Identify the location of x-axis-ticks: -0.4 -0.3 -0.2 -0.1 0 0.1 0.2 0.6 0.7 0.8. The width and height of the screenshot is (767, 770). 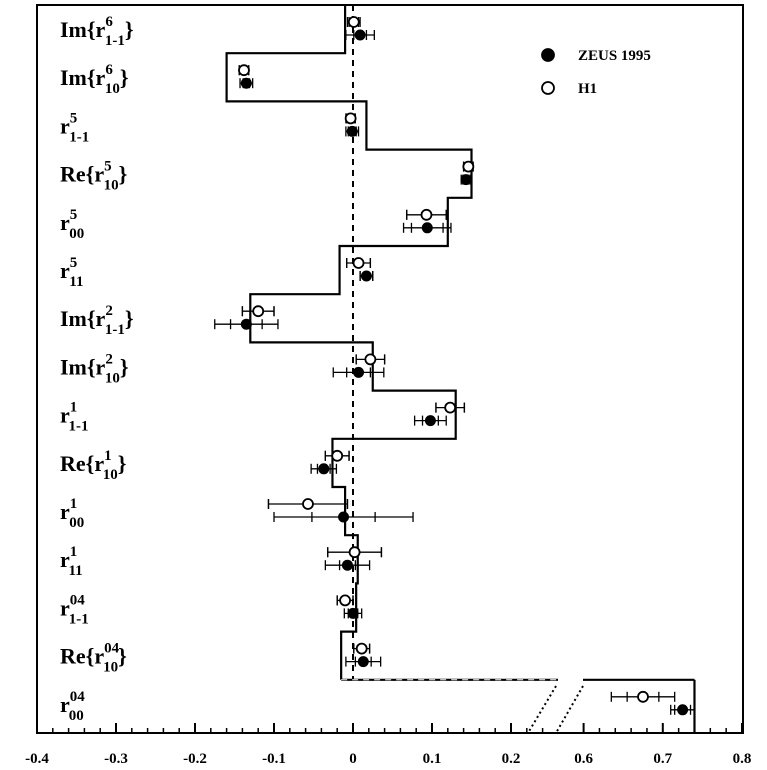
(388, 745).